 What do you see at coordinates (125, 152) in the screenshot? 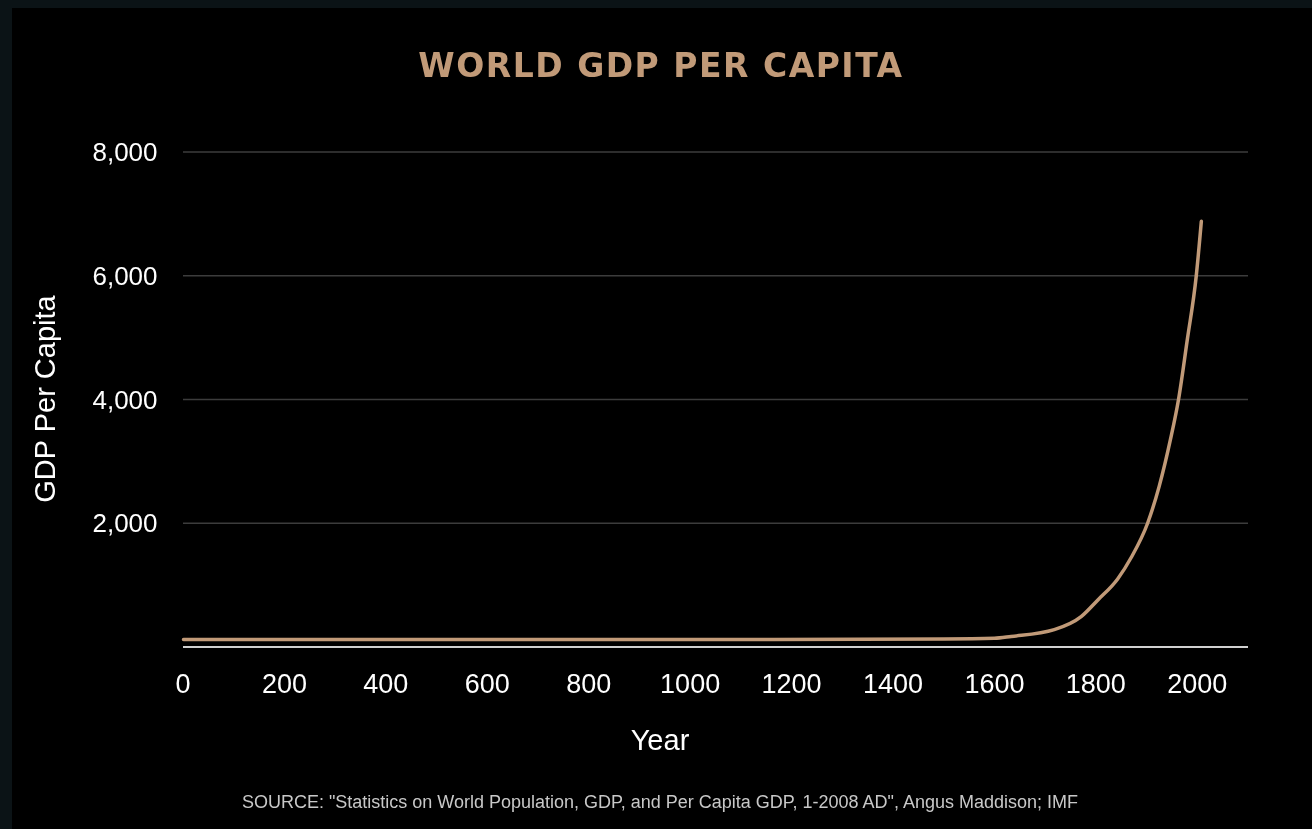
I see `y-tick-label: 8,000` at bounding box center [125, 152].